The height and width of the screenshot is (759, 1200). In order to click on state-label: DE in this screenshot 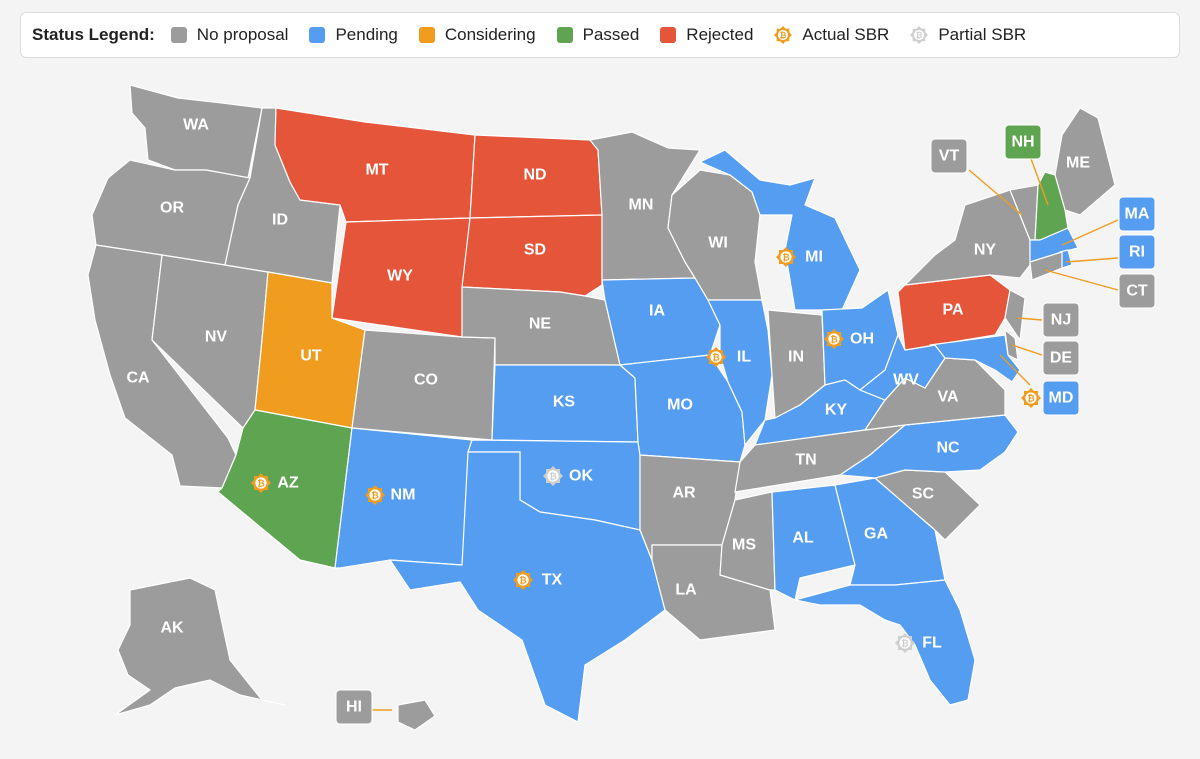, I will do `click(1061, 358)`.